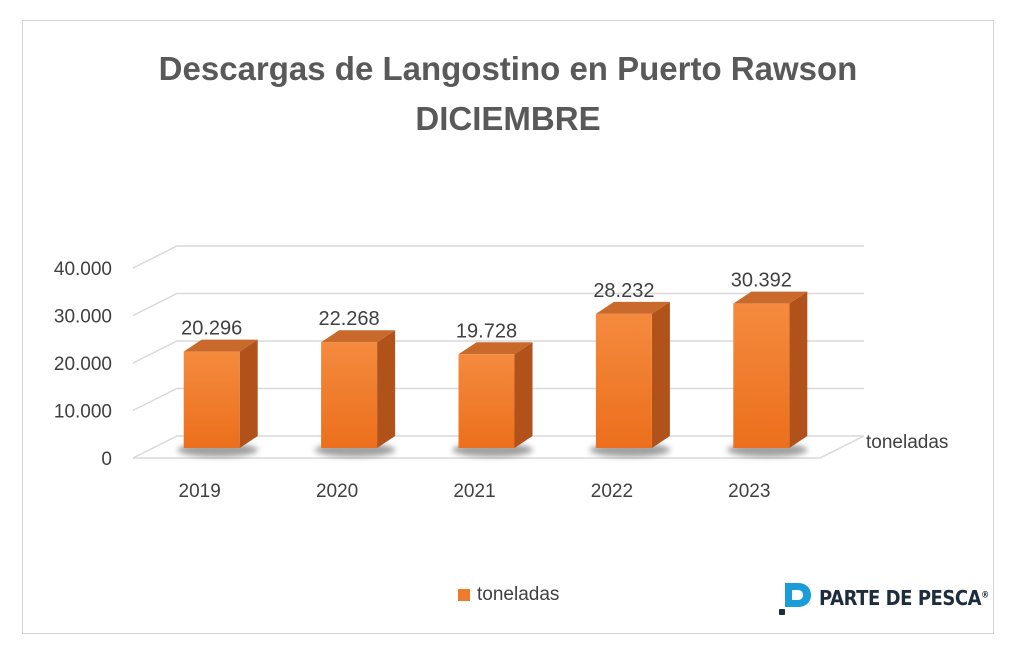 The image size is (1024, 657). Describe the element at coordinates (337, 491) in the screenshot. I see `x-tick-label: 2020` at that location.